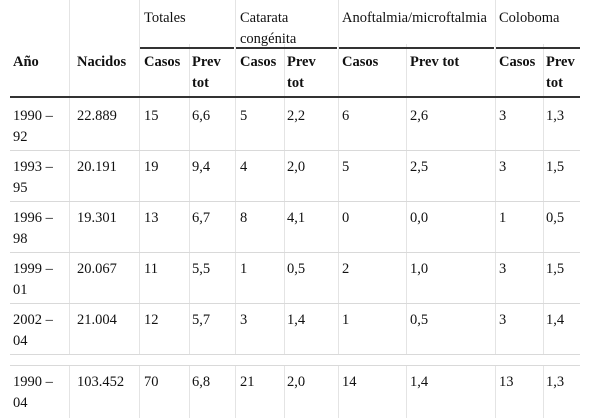  What do you see at coordinates (529, 18) in the screenshot?
I see `group-header-coloboma: Coloboma` at bounding box center [529, 18].